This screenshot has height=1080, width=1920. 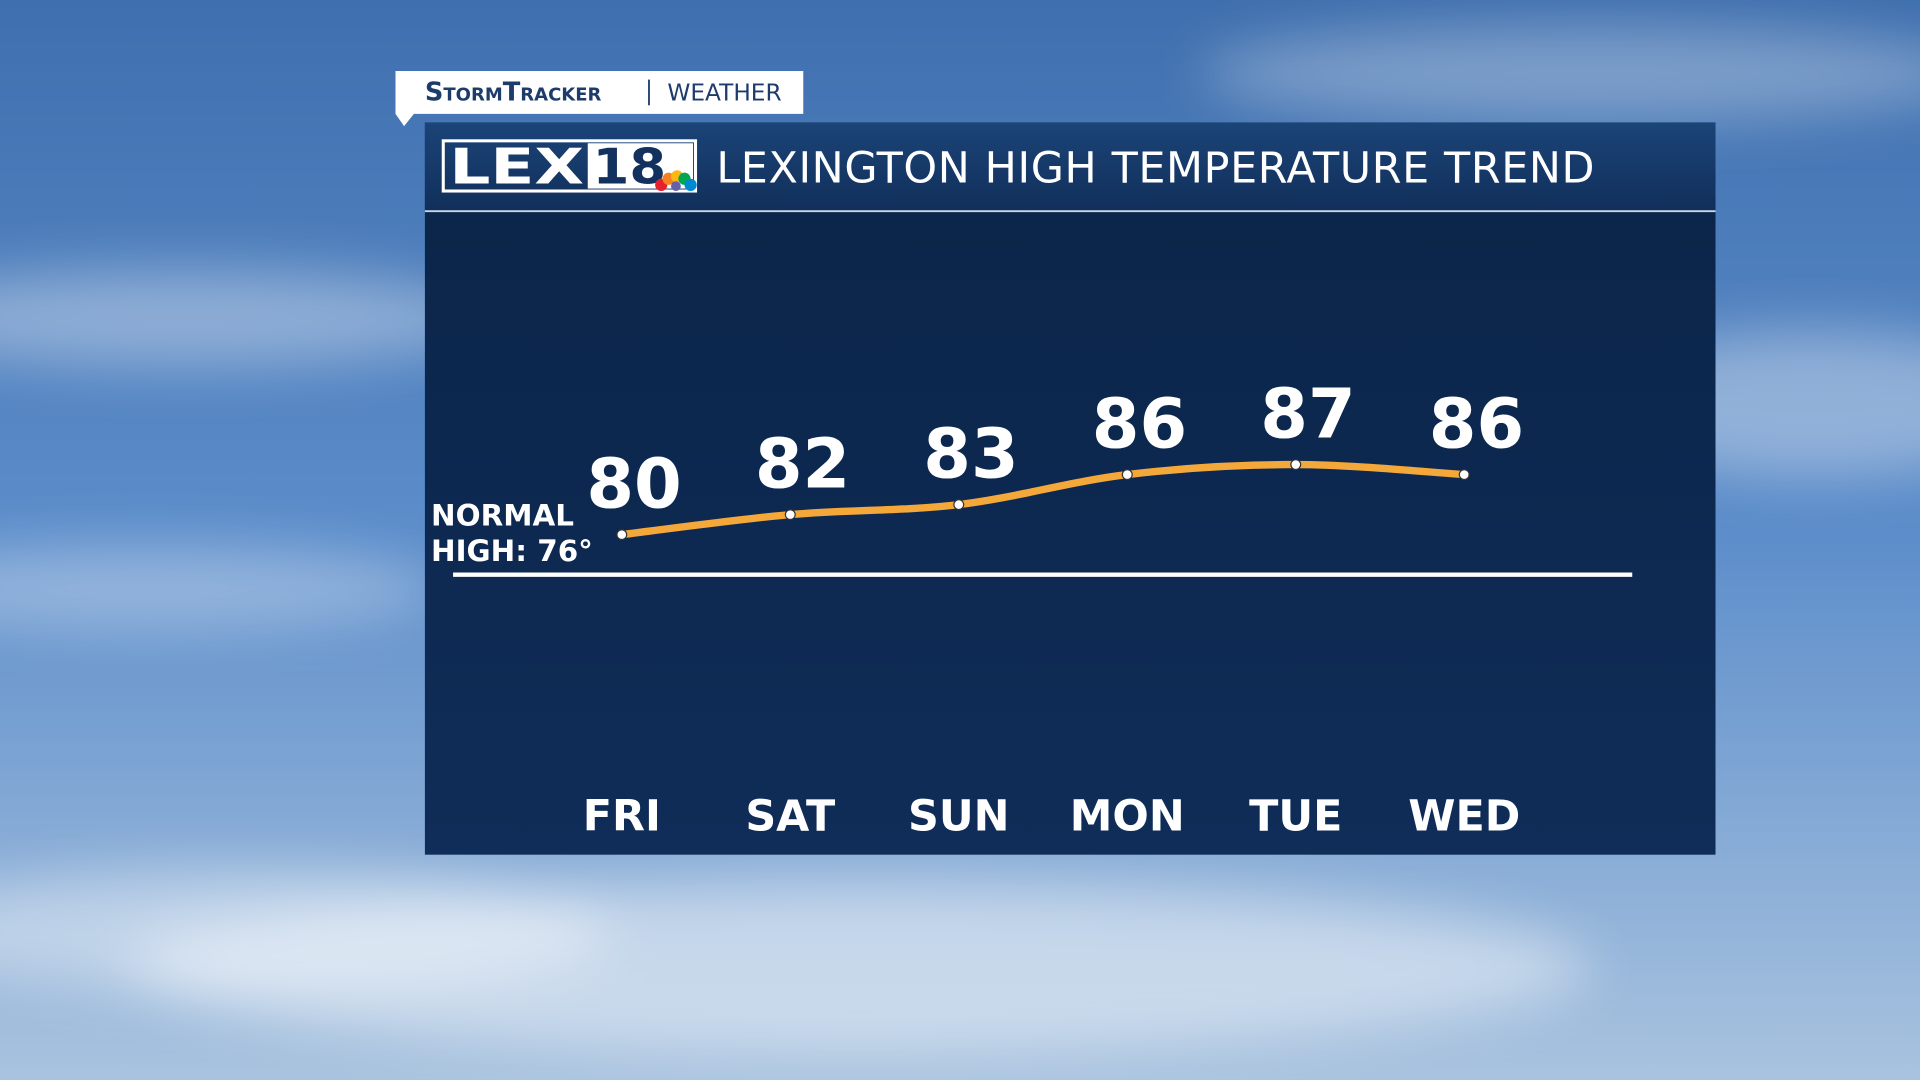 I want to click on x-tick-label: WED, so click(x=1464, y=817).